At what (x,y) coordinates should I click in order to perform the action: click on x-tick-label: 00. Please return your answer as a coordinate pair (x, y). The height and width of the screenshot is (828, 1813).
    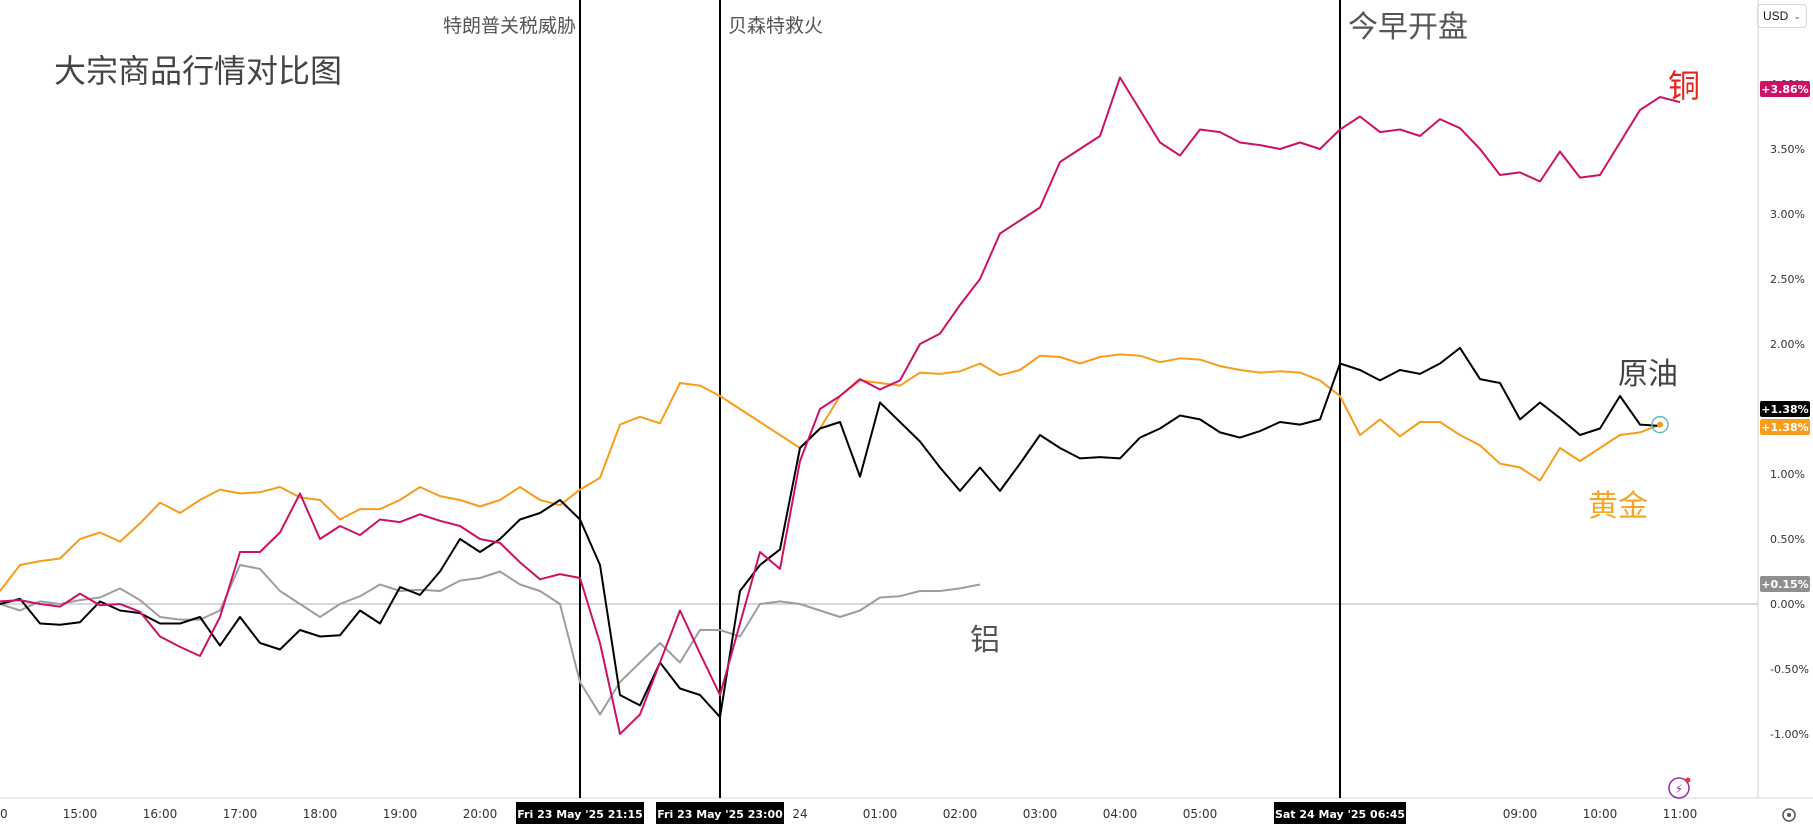
    Looking at the image, I should click on (4, 814).